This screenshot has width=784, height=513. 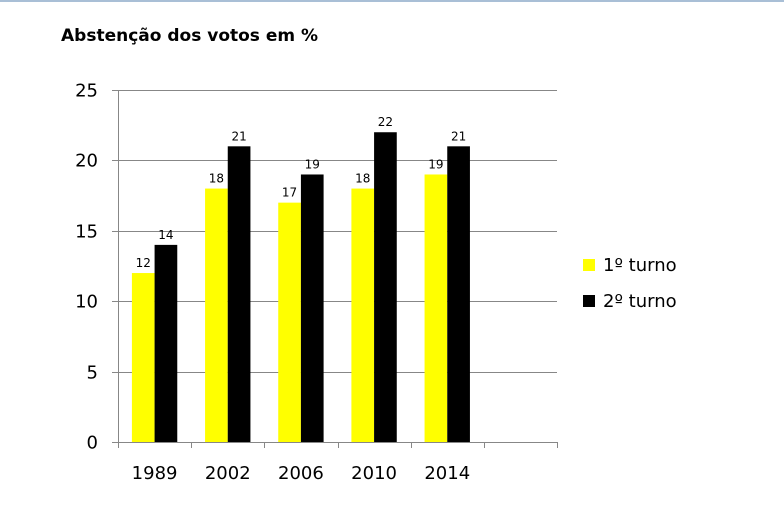 I want to click on x-tick-label-2010: 2010, so click(x=374, y=473).